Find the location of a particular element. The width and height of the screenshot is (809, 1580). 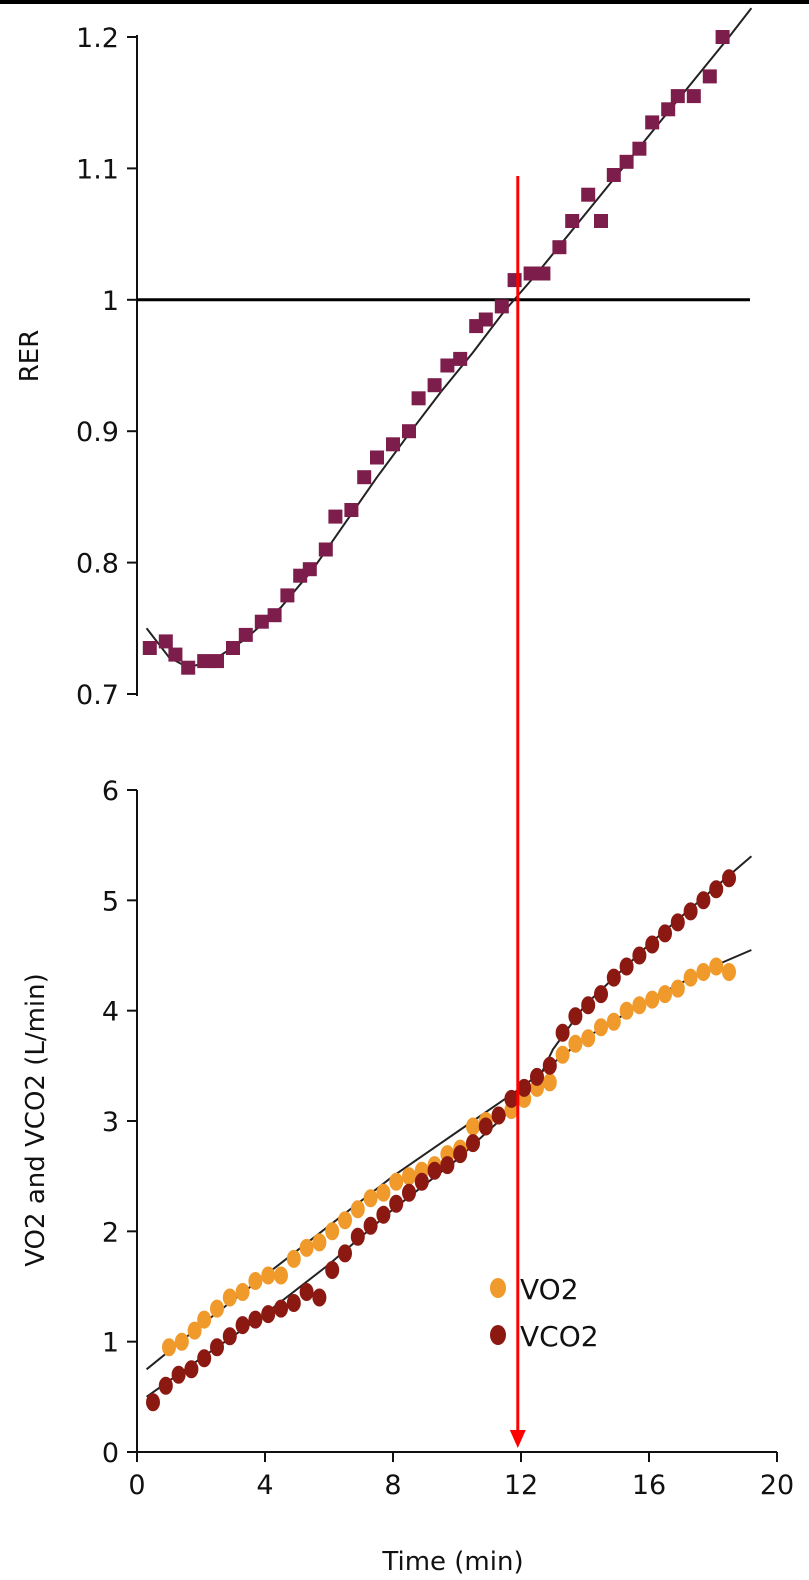

rer-y-tick-label: 0.9 is located at coordinates (97, 432).